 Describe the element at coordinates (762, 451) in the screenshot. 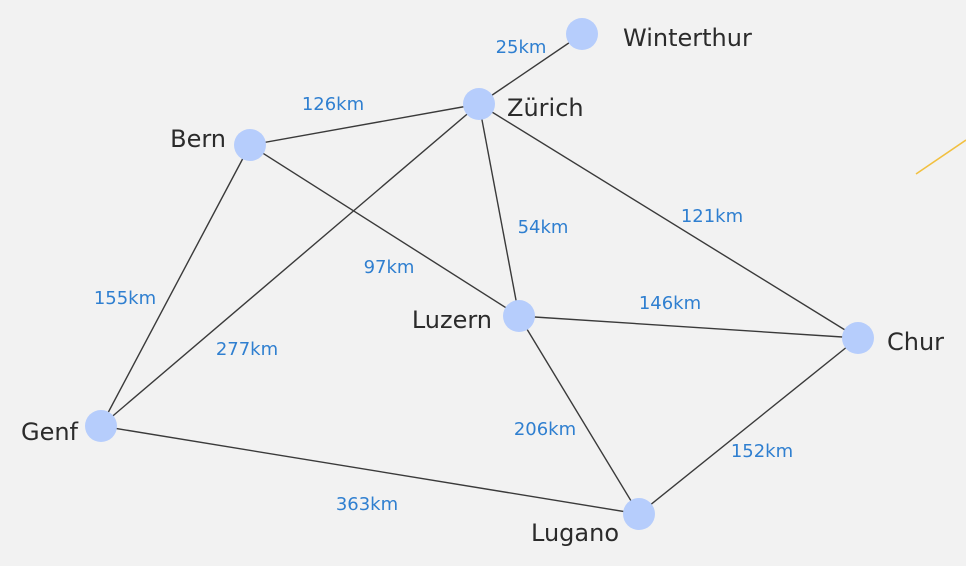

I see `edge-label-chur-lugano: 152km` at that location.